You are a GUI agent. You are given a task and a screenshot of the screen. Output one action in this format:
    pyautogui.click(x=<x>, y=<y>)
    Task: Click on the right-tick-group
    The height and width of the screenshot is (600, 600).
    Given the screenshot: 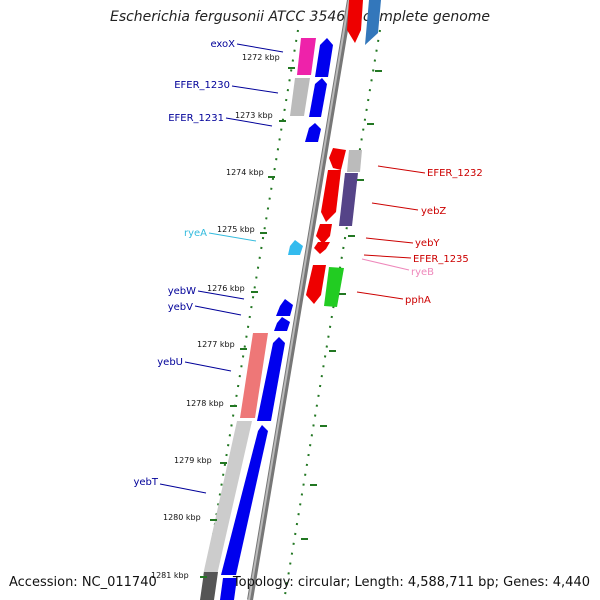 What is the action you would take?
    pyautogui.click(x=341, y=305)
    